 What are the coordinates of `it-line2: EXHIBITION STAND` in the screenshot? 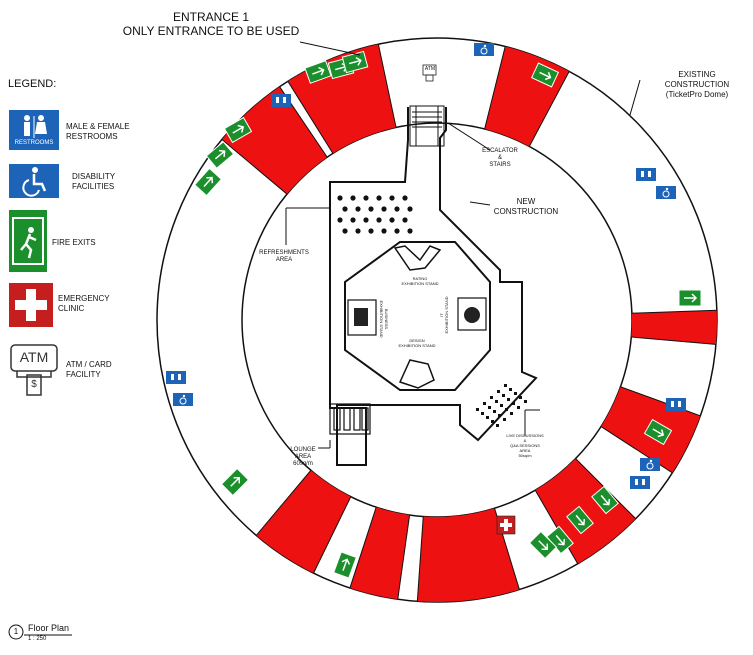 It's located at (446, 315).